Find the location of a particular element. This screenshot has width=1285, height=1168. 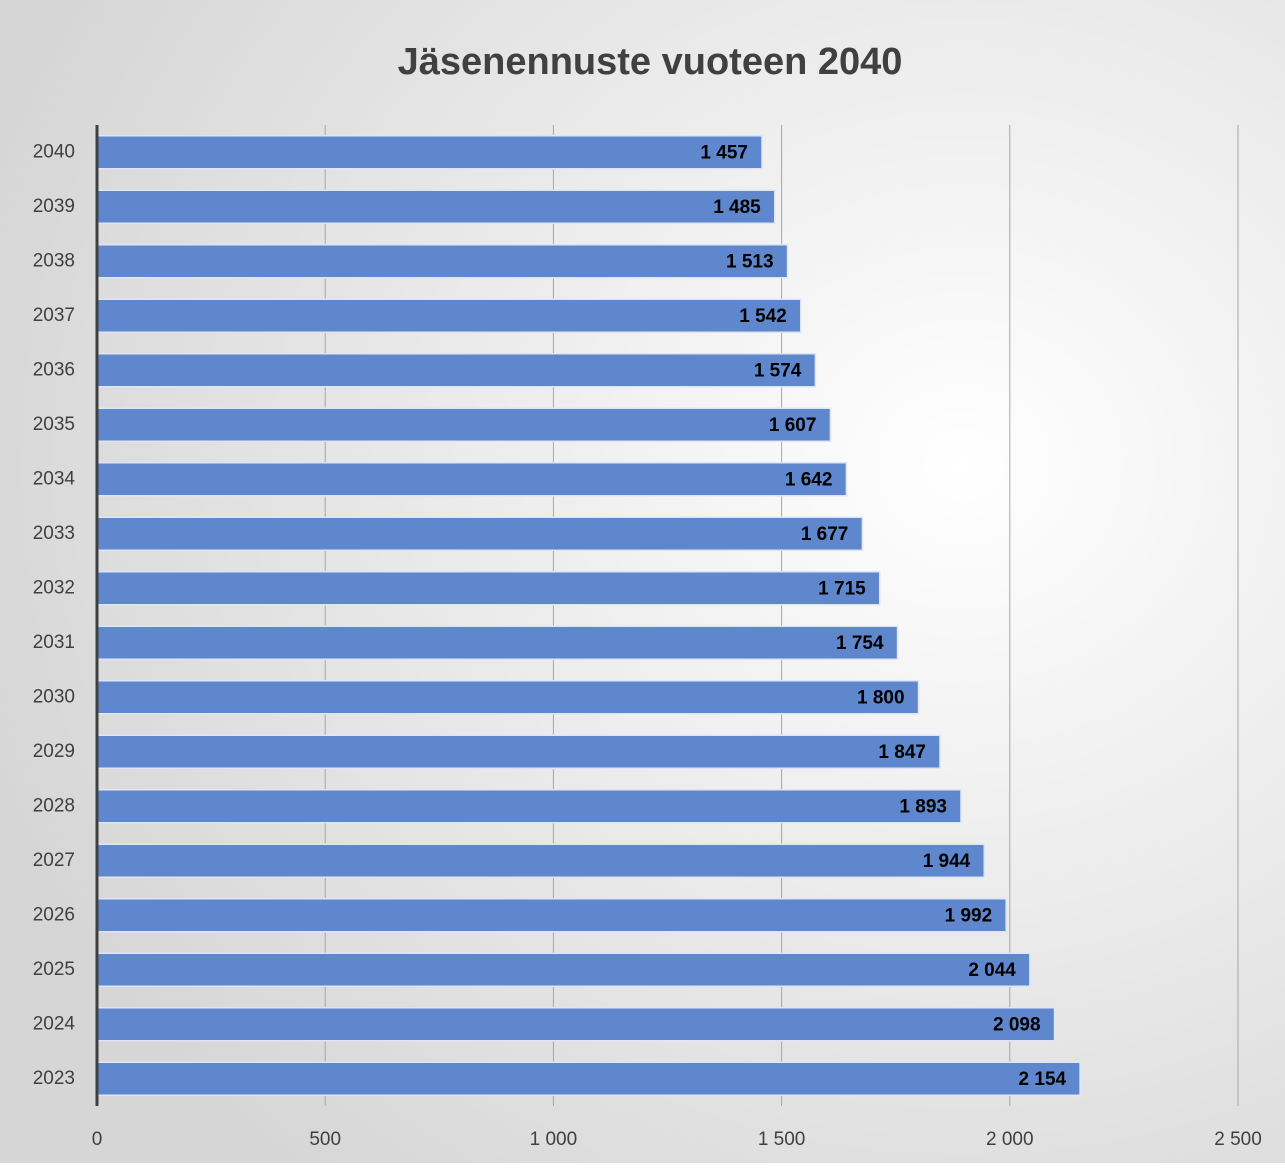

data-label: 1 457 is located at coordinates (724, 152).